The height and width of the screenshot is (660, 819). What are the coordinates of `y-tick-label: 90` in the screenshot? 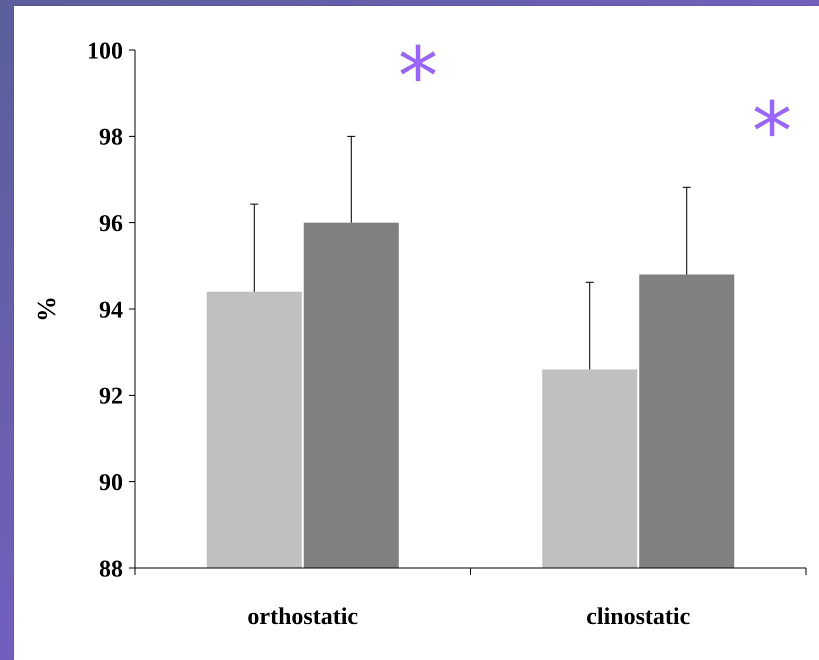 It's located at (111, 483).